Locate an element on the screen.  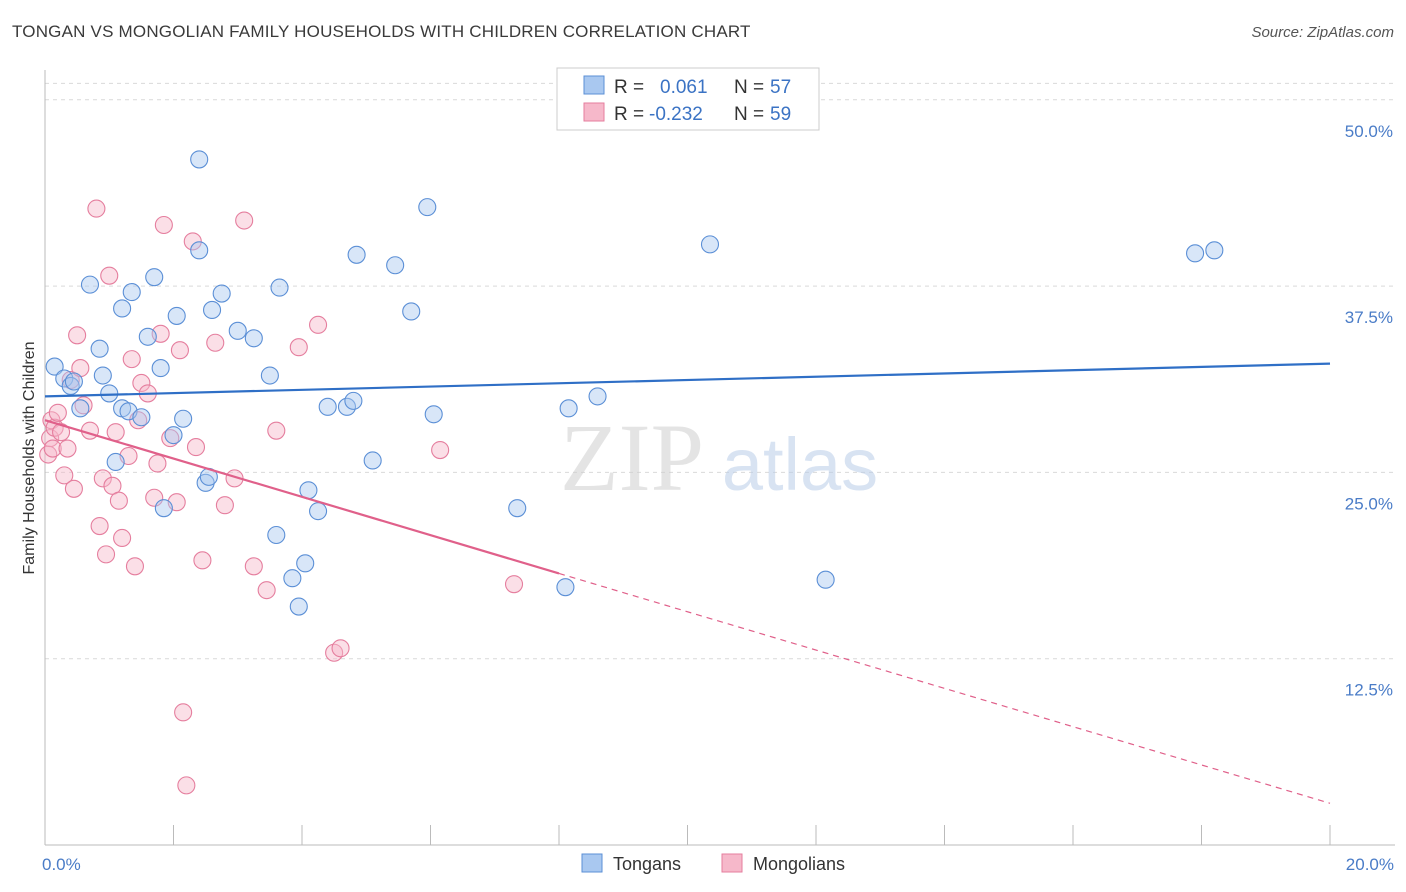
bottom-legend-label-tongans: Tongans is located at coordinates (647, 864).